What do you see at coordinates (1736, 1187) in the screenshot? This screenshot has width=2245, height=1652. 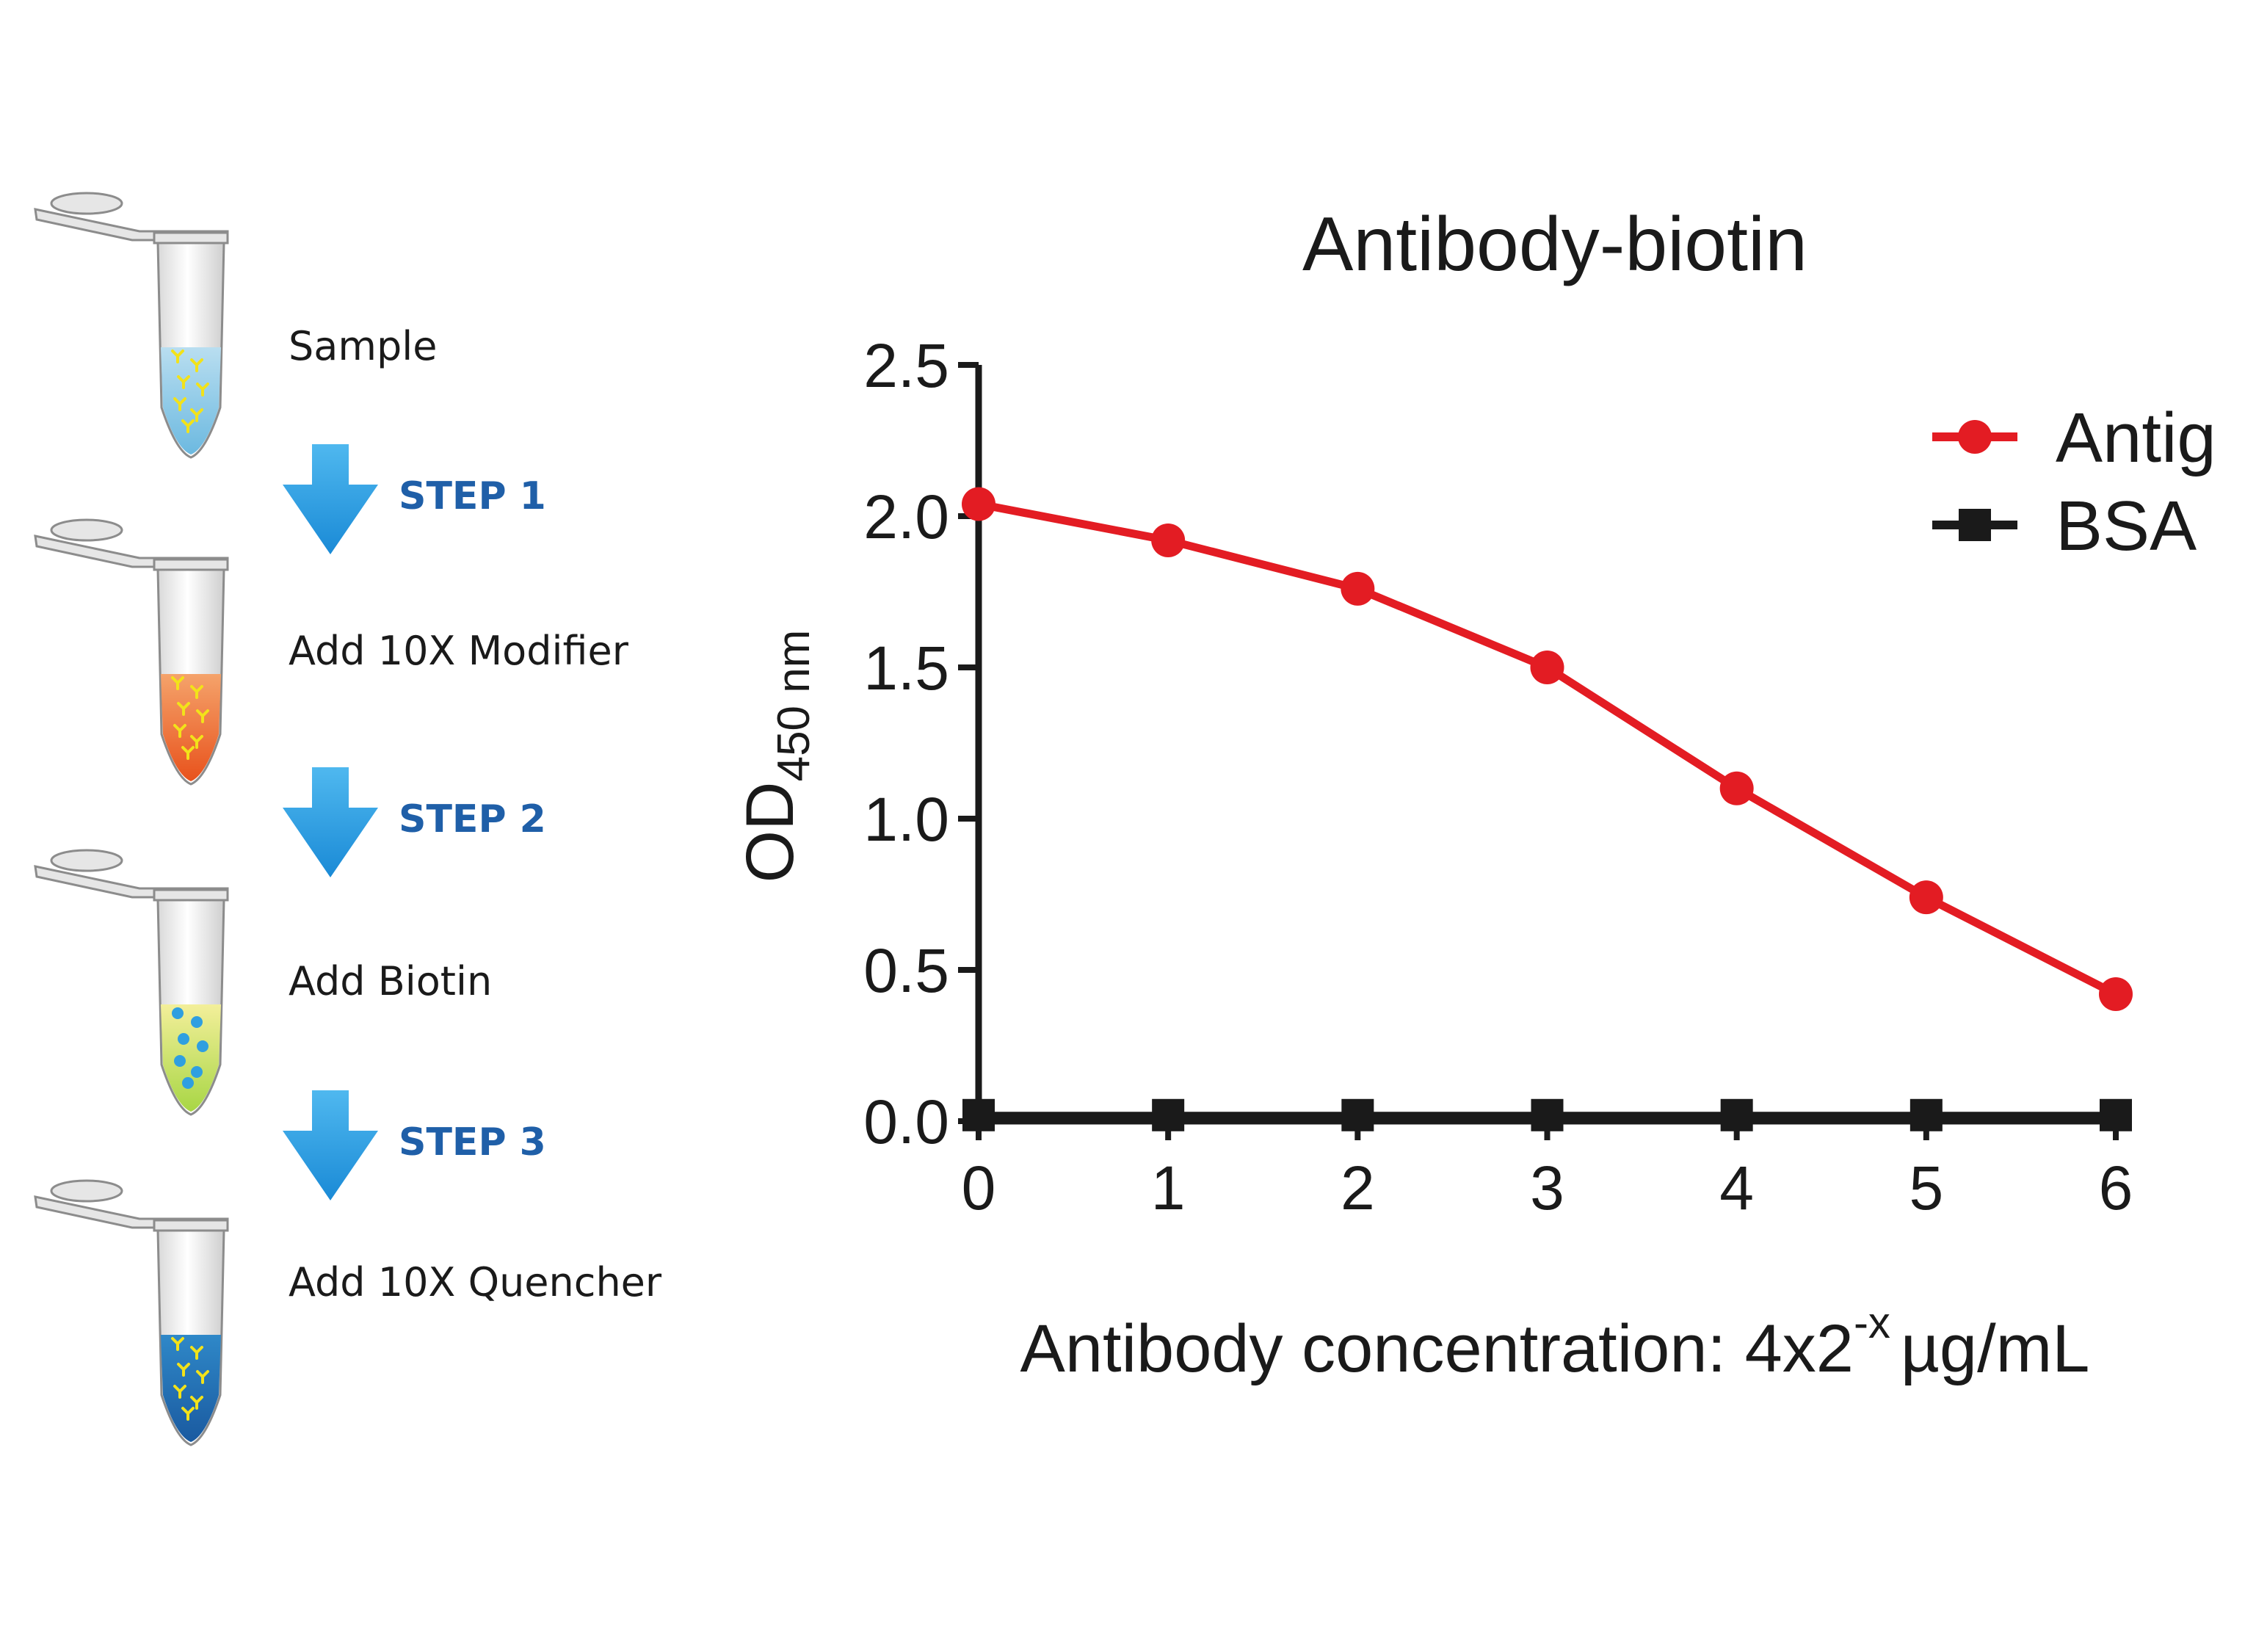 I see `x-tick-label: 4` at bounding box center [1736, 1187].